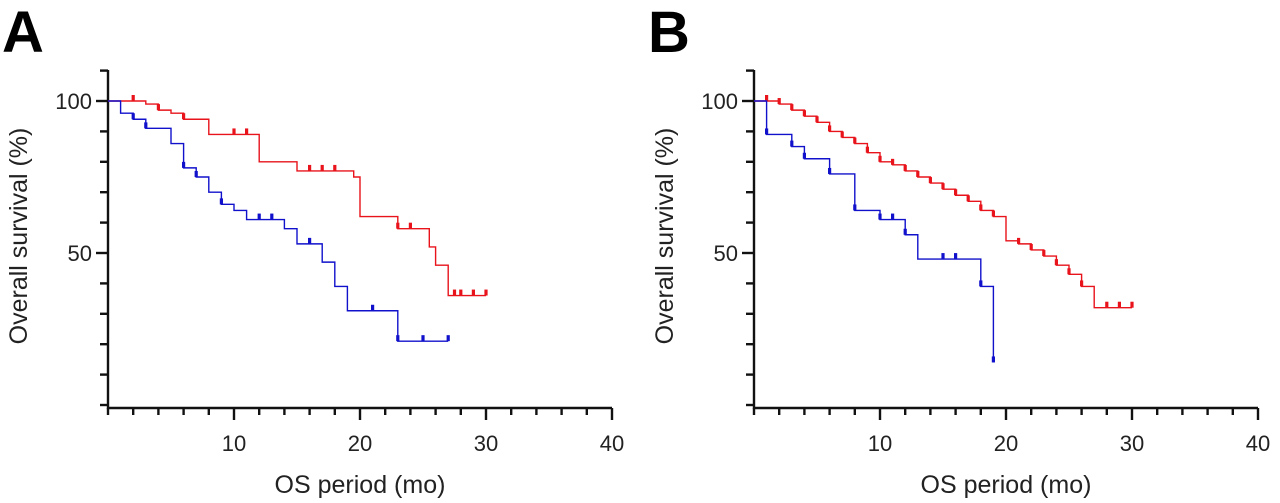 Image resolution: width=1280 pixels, height=503 pixels. I want to click on panel-letter-b: B, so click(669, 32).